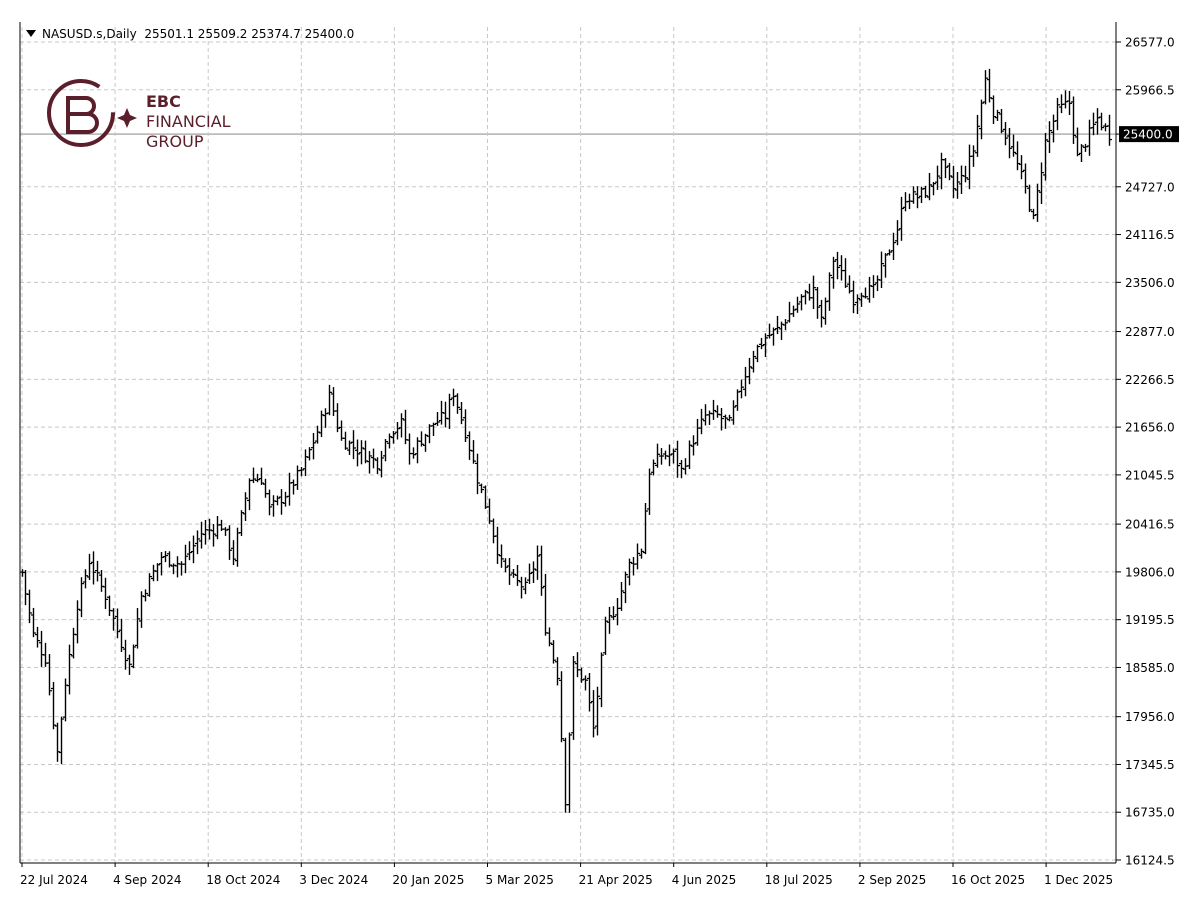 The height and width of the screenshot is (915, 1200). What do you see at coordinates (1149, 134) in the screenshot?
I see `current-price-badge` at bounding box center [1149, 134].